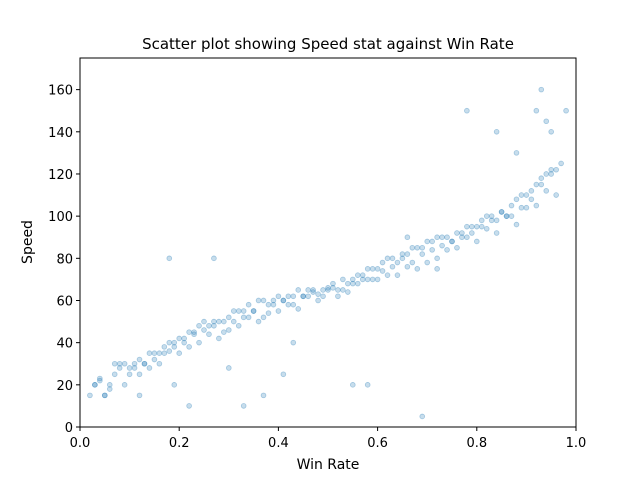 The image size is (640, 480). Describe the element at coordinates (64, 386) in the screenshot. I see `y-tick-label: 20` at that location.